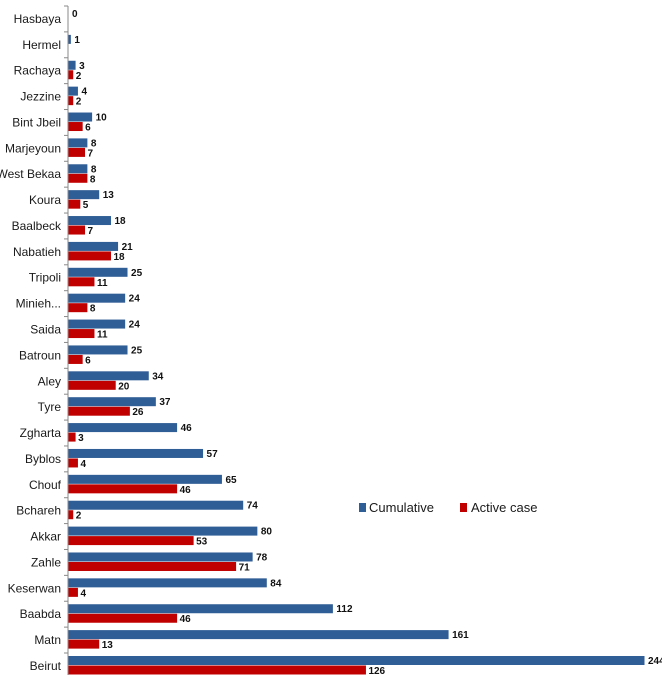 The image size is (662, 675). I want to click on category-label-akkar: Akkar, so click(45, 537).